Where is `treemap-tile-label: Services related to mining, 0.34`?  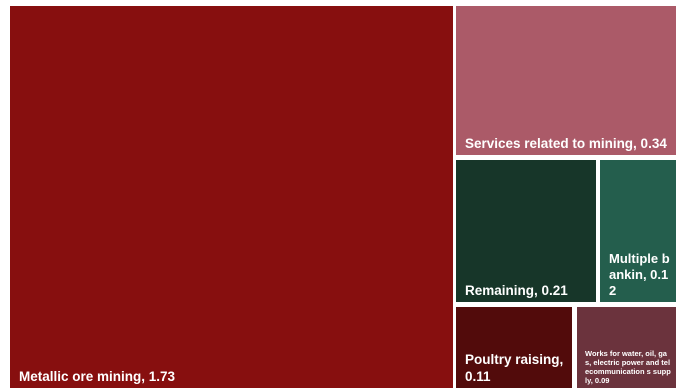 treemap-tile-label: Services related to mining, 0.34 is located at coordinates (566, 143).